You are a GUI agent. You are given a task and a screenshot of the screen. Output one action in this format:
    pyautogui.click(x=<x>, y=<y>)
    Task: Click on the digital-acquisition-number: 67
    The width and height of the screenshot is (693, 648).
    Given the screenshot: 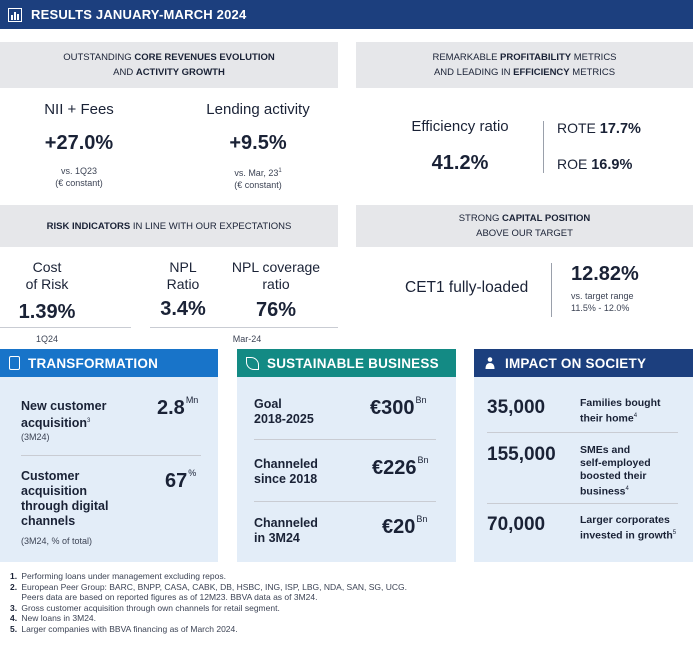 What is the action you would take?
    pyautogui.click(x=176, y=481)
    